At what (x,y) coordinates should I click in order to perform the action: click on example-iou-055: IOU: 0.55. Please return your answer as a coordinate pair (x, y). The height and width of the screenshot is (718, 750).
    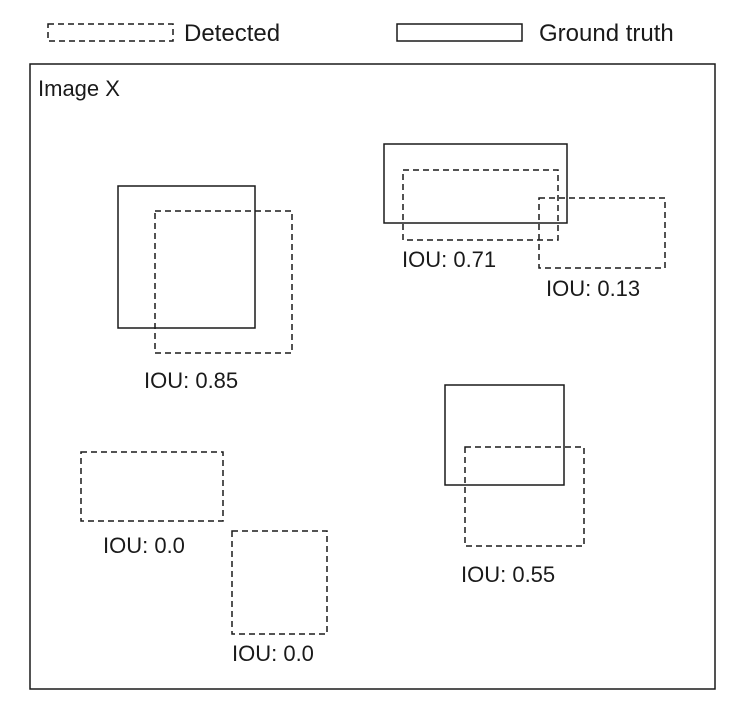
    Looking at the image, I should click on (514, 485).